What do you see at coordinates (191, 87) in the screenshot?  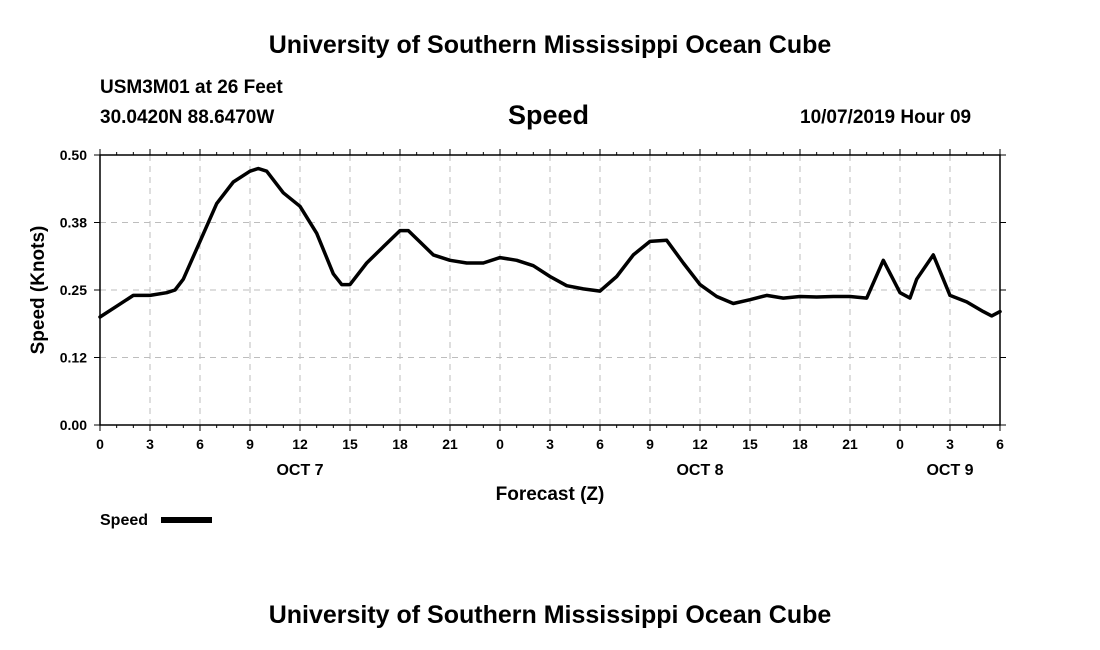 I see `station-label: USM3M01 at 26 Feet` at bounding box center [191, 87].